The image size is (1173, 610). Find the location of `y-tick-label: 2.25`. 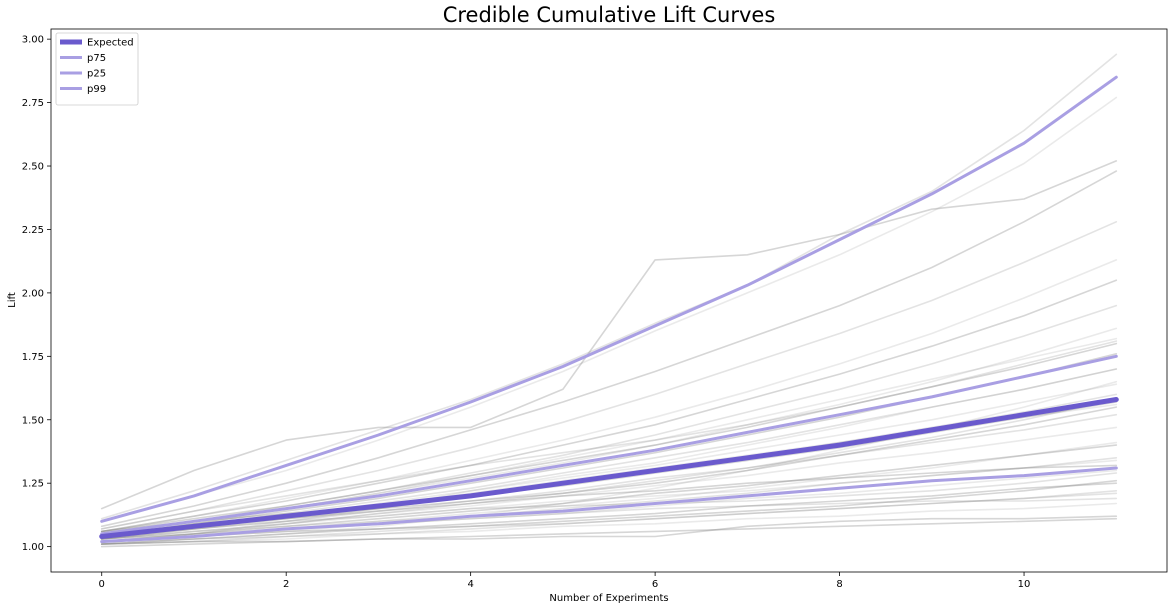

y-tick-label: 2.25 is located at coordinates (33, 230).